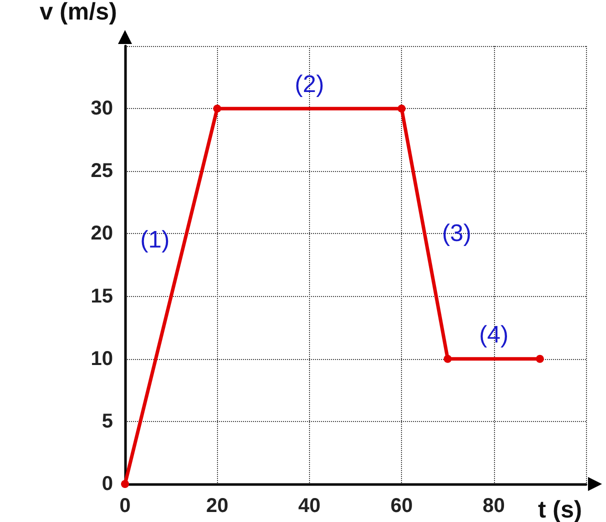  I want to click on y-tick-label: 0, so click(107, 484).